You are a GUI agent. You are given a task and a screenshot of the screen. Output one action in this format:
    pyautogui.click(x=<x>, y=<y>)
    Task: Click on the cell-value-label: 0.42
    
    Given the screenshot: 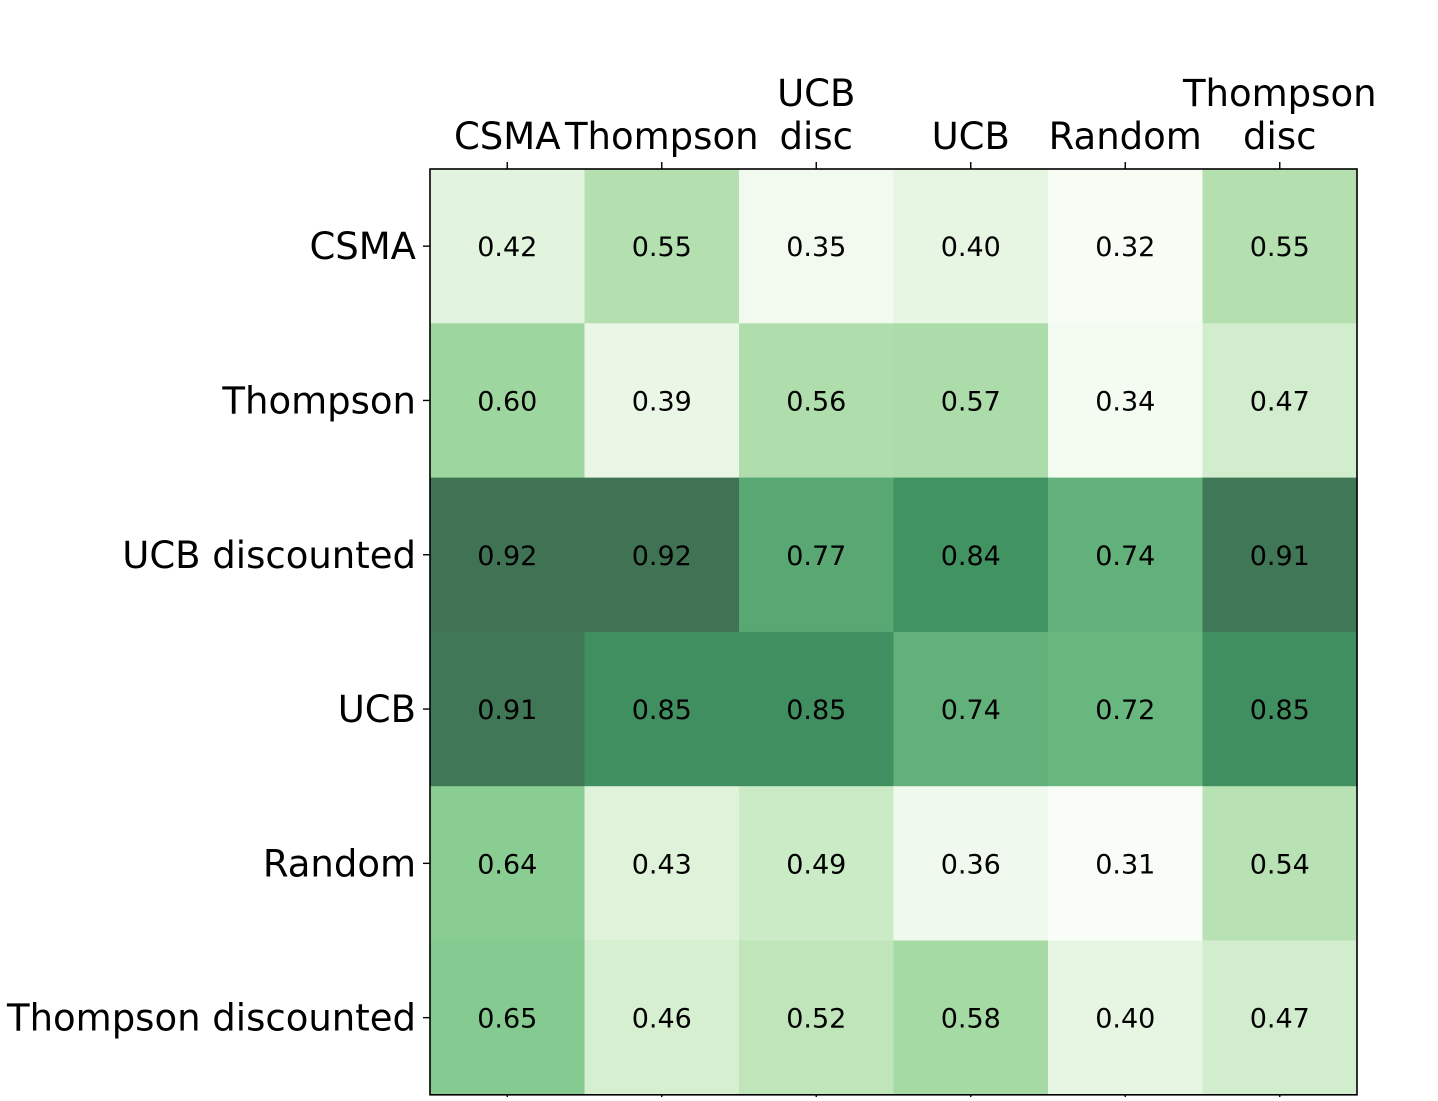 What is the action you would take?
    pyautogui.click(x=507, y=247)
    